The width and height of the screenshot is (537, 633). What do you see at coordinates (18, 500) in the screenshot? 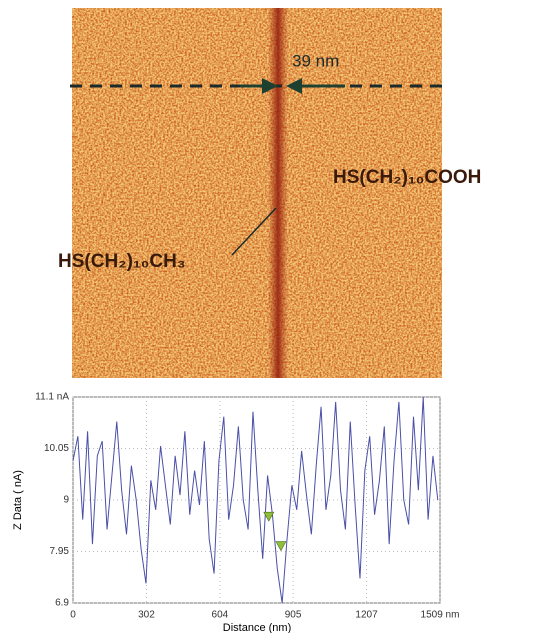
I see `y-axis-label: Z Data ( nA)` at bounding box center [18, 500].